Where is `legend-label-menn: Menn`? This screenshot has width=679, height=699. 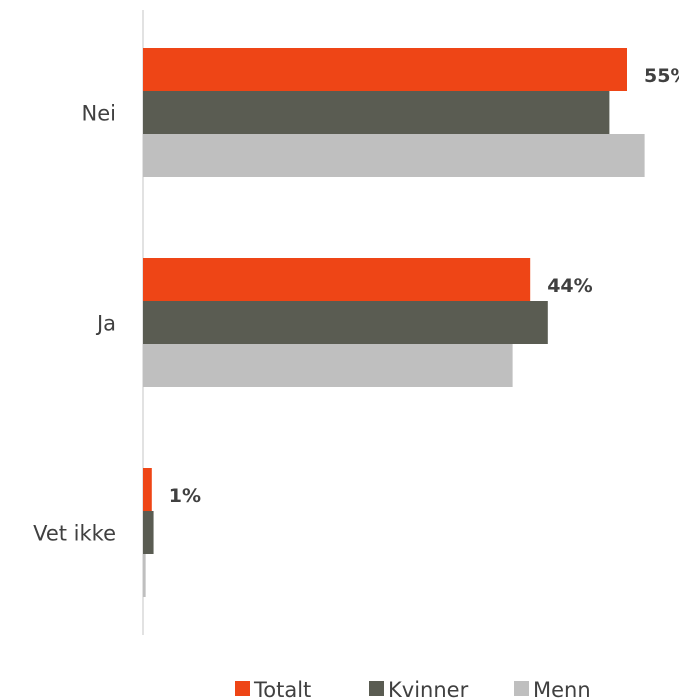 legend-label-menn: Menn is located at coordinates (562, 688).